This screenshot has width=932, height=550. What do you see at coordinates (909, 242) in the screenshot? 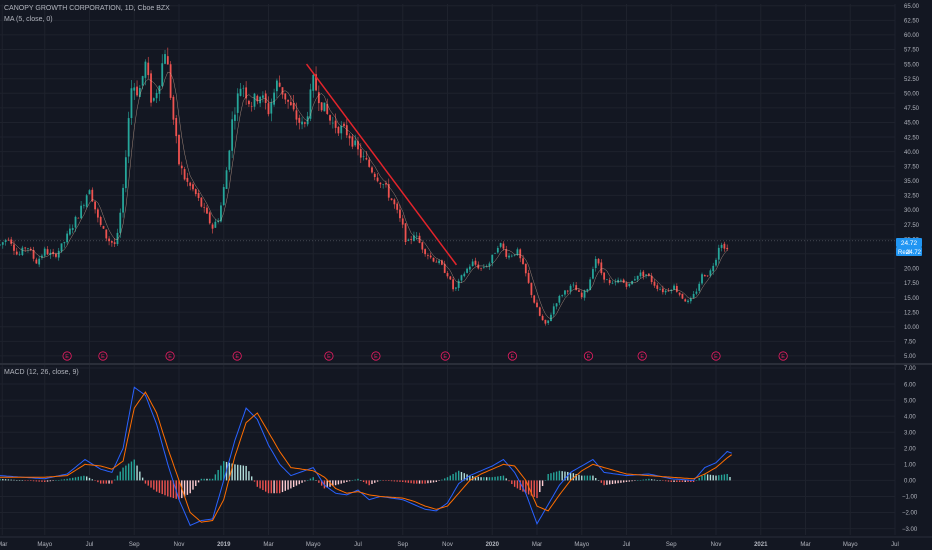
I see `last-price-badge` at bounding box center [909, 242].